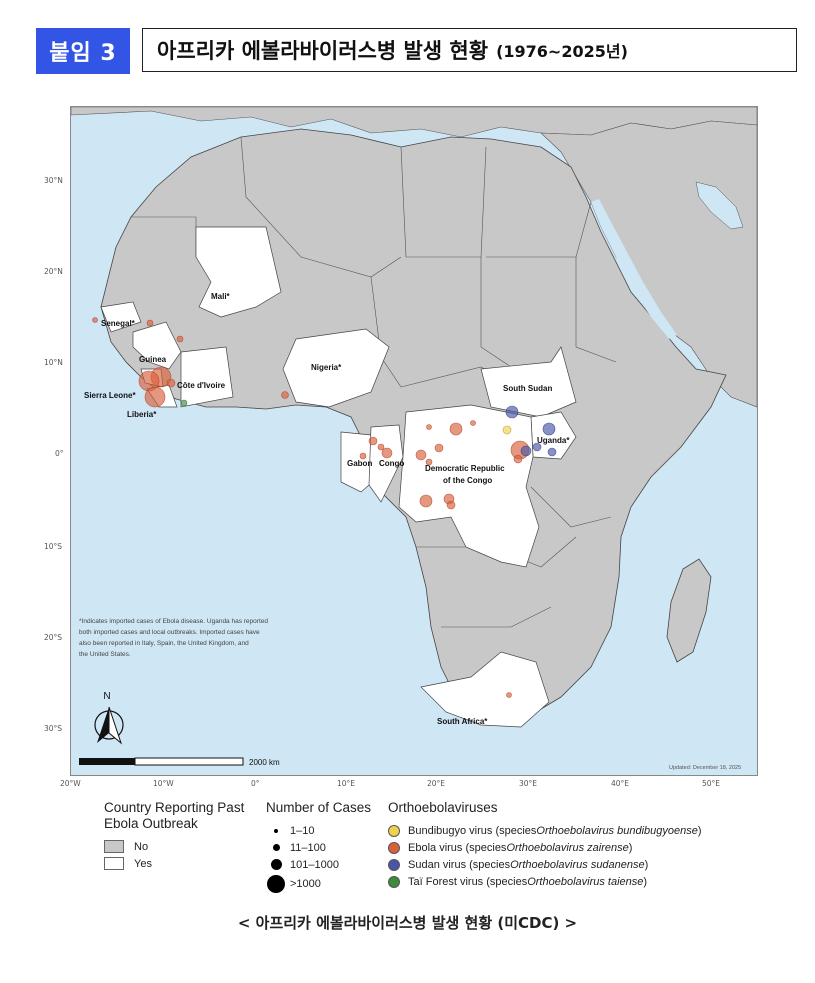 The image size is (815, 983). I want to click on scale-bar: 2000 km, so click(179, 762).